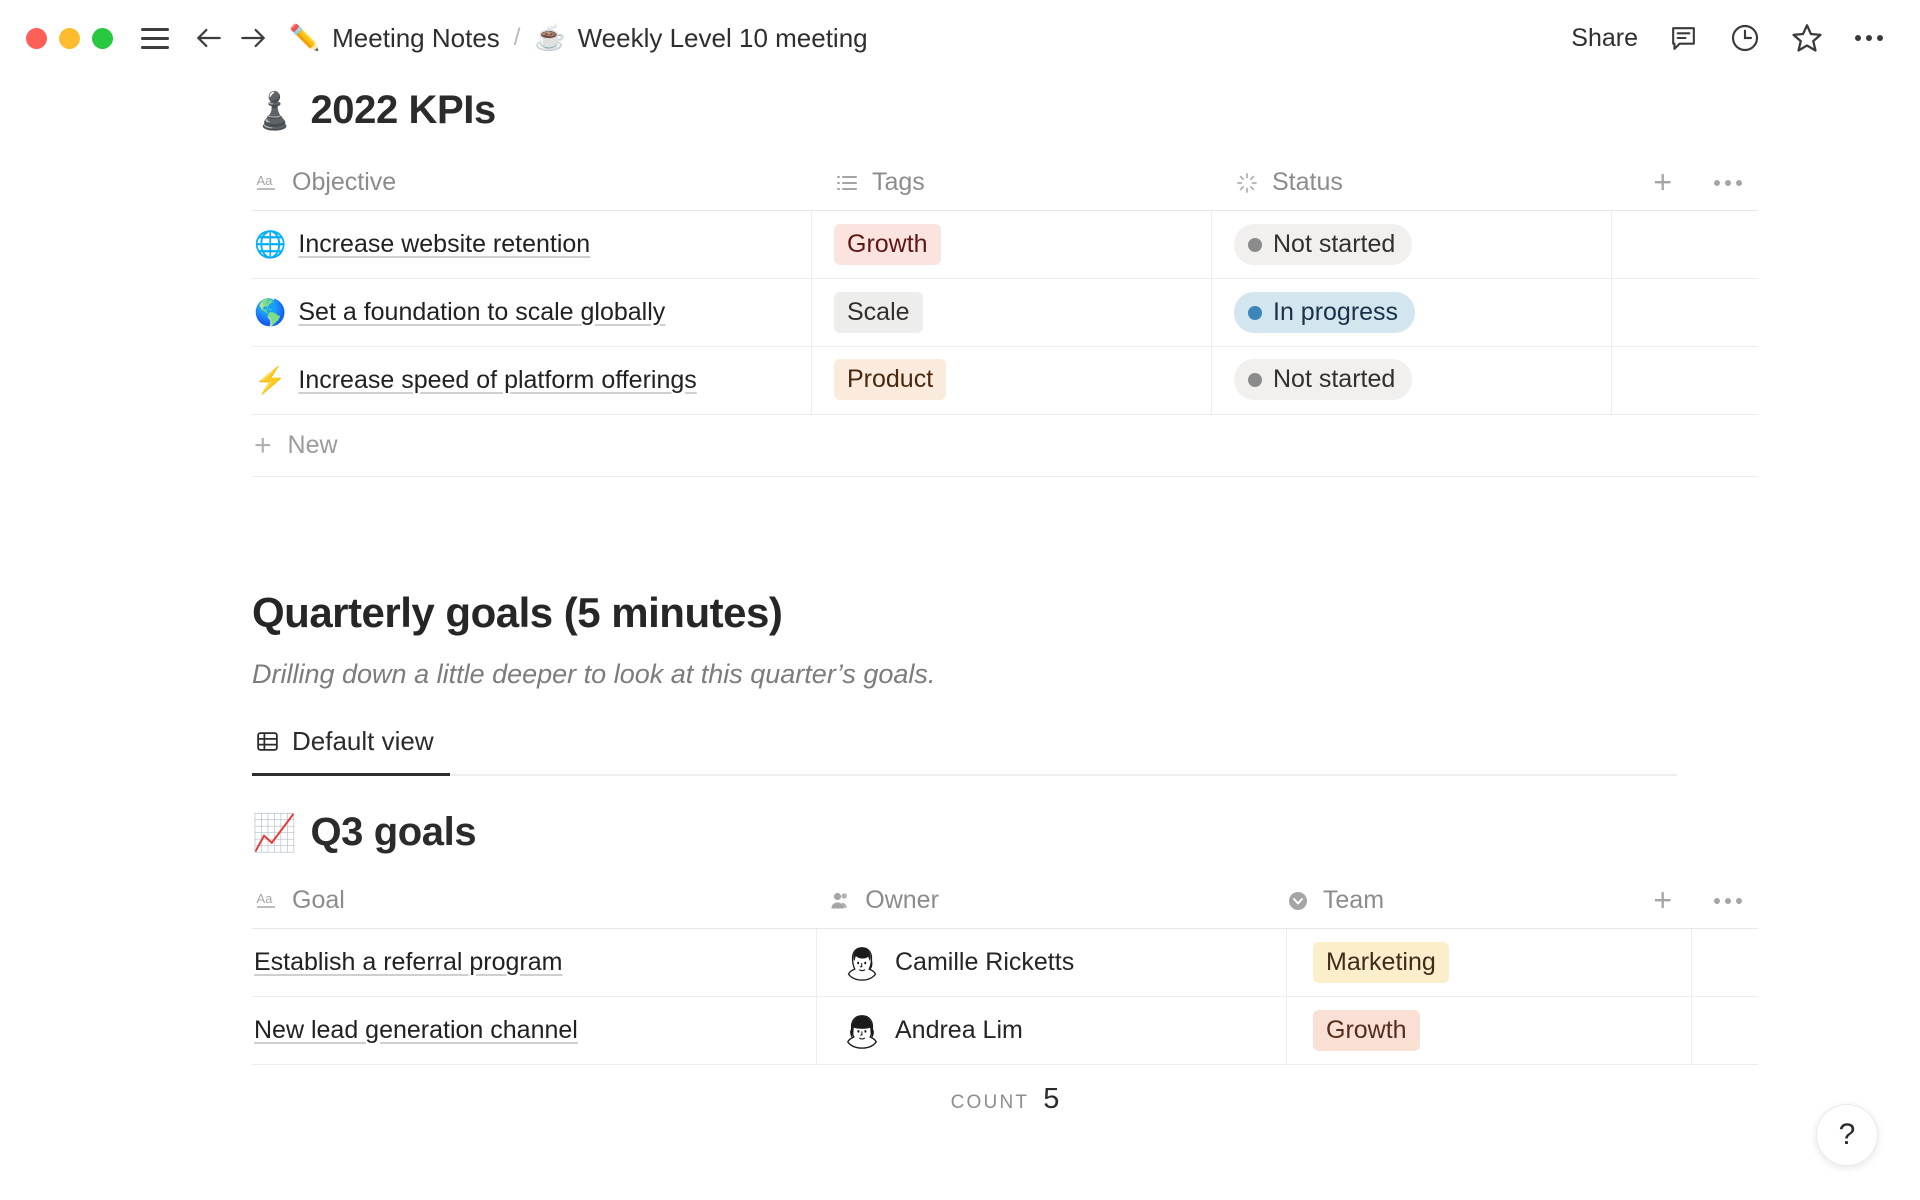 This screenshot has height=1200, width=1920. I want to click on goal-link: Establish a referral program, so click(408, 962).